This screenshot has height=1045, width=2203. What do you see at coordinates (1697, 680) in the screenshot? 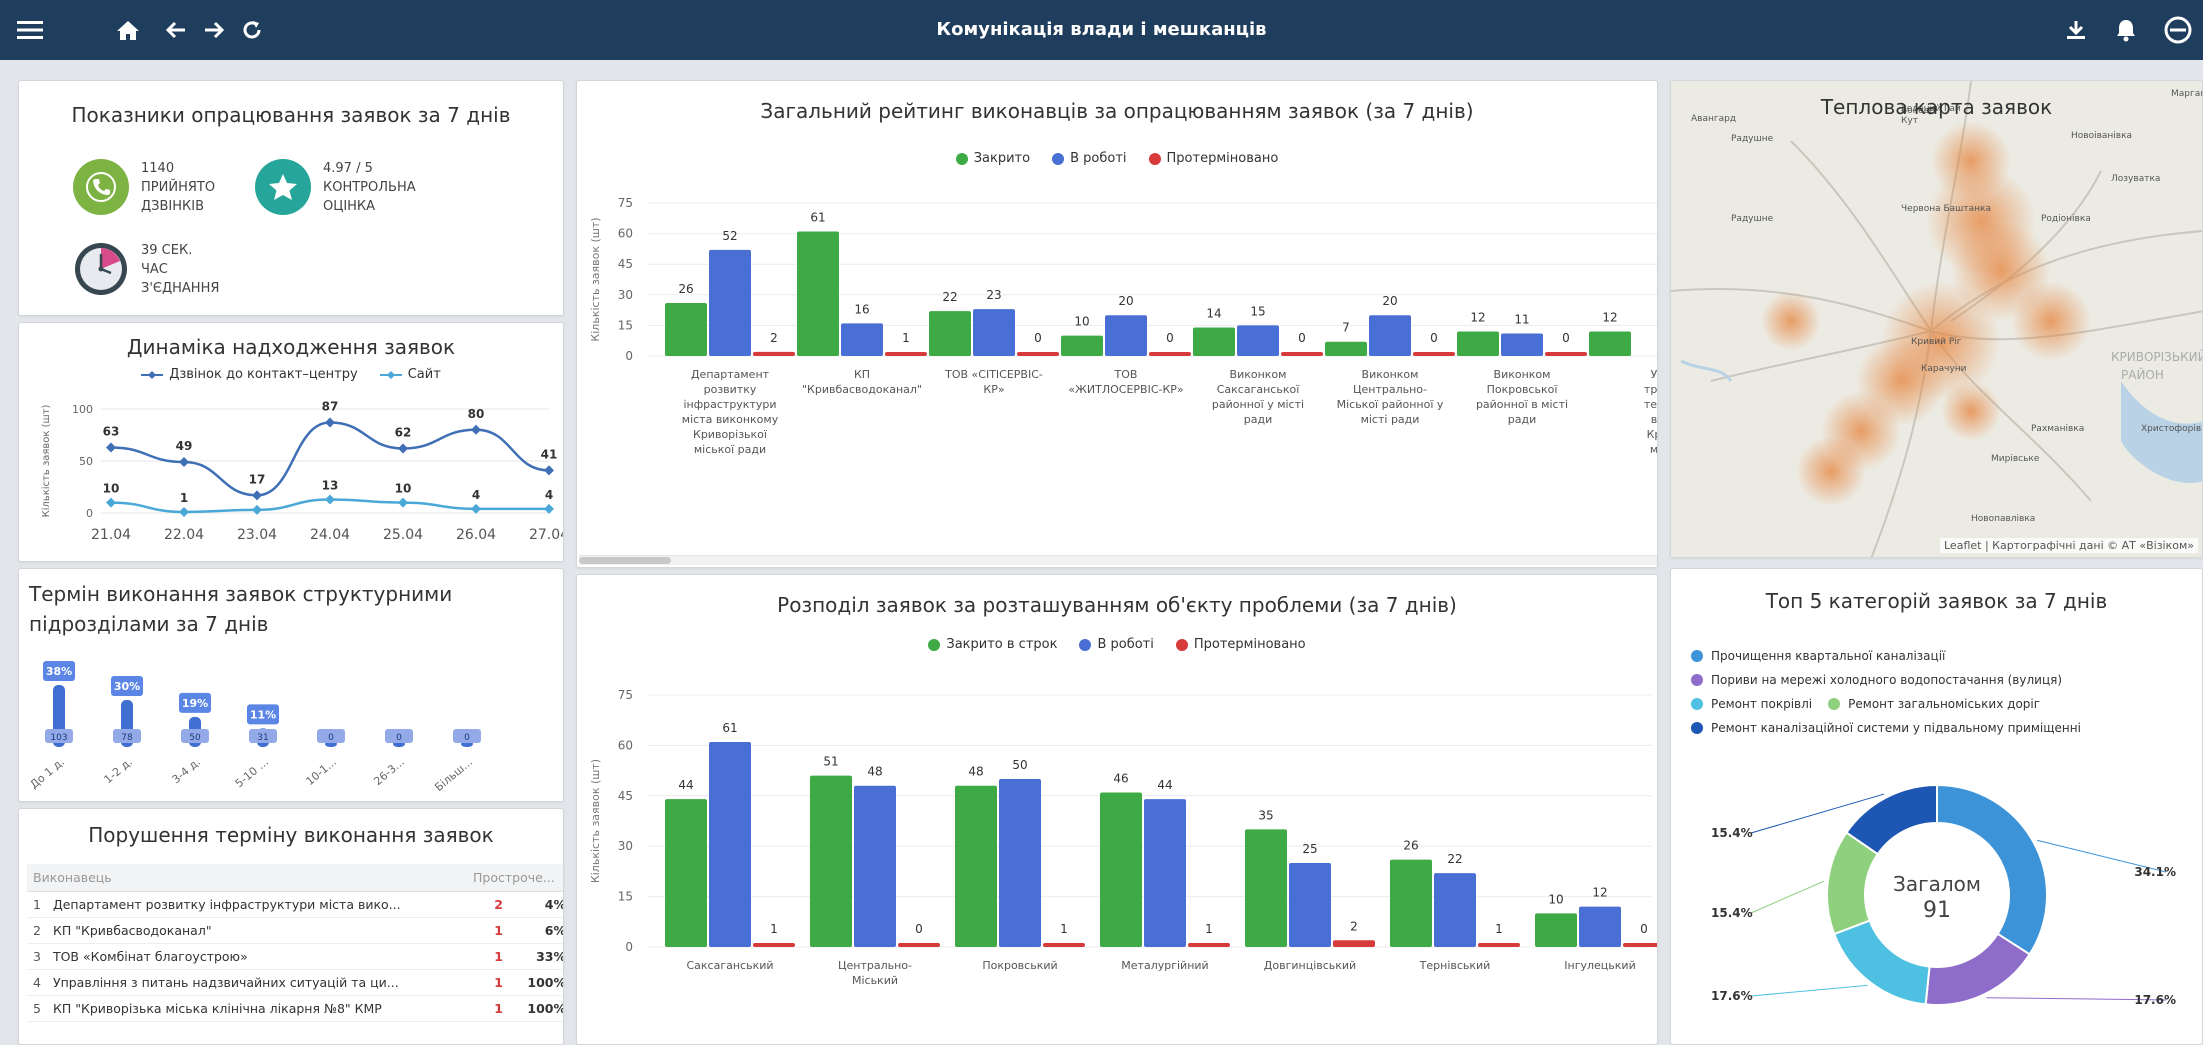
I see `legend-dot-cat2` at bounding box center [1697, 680].